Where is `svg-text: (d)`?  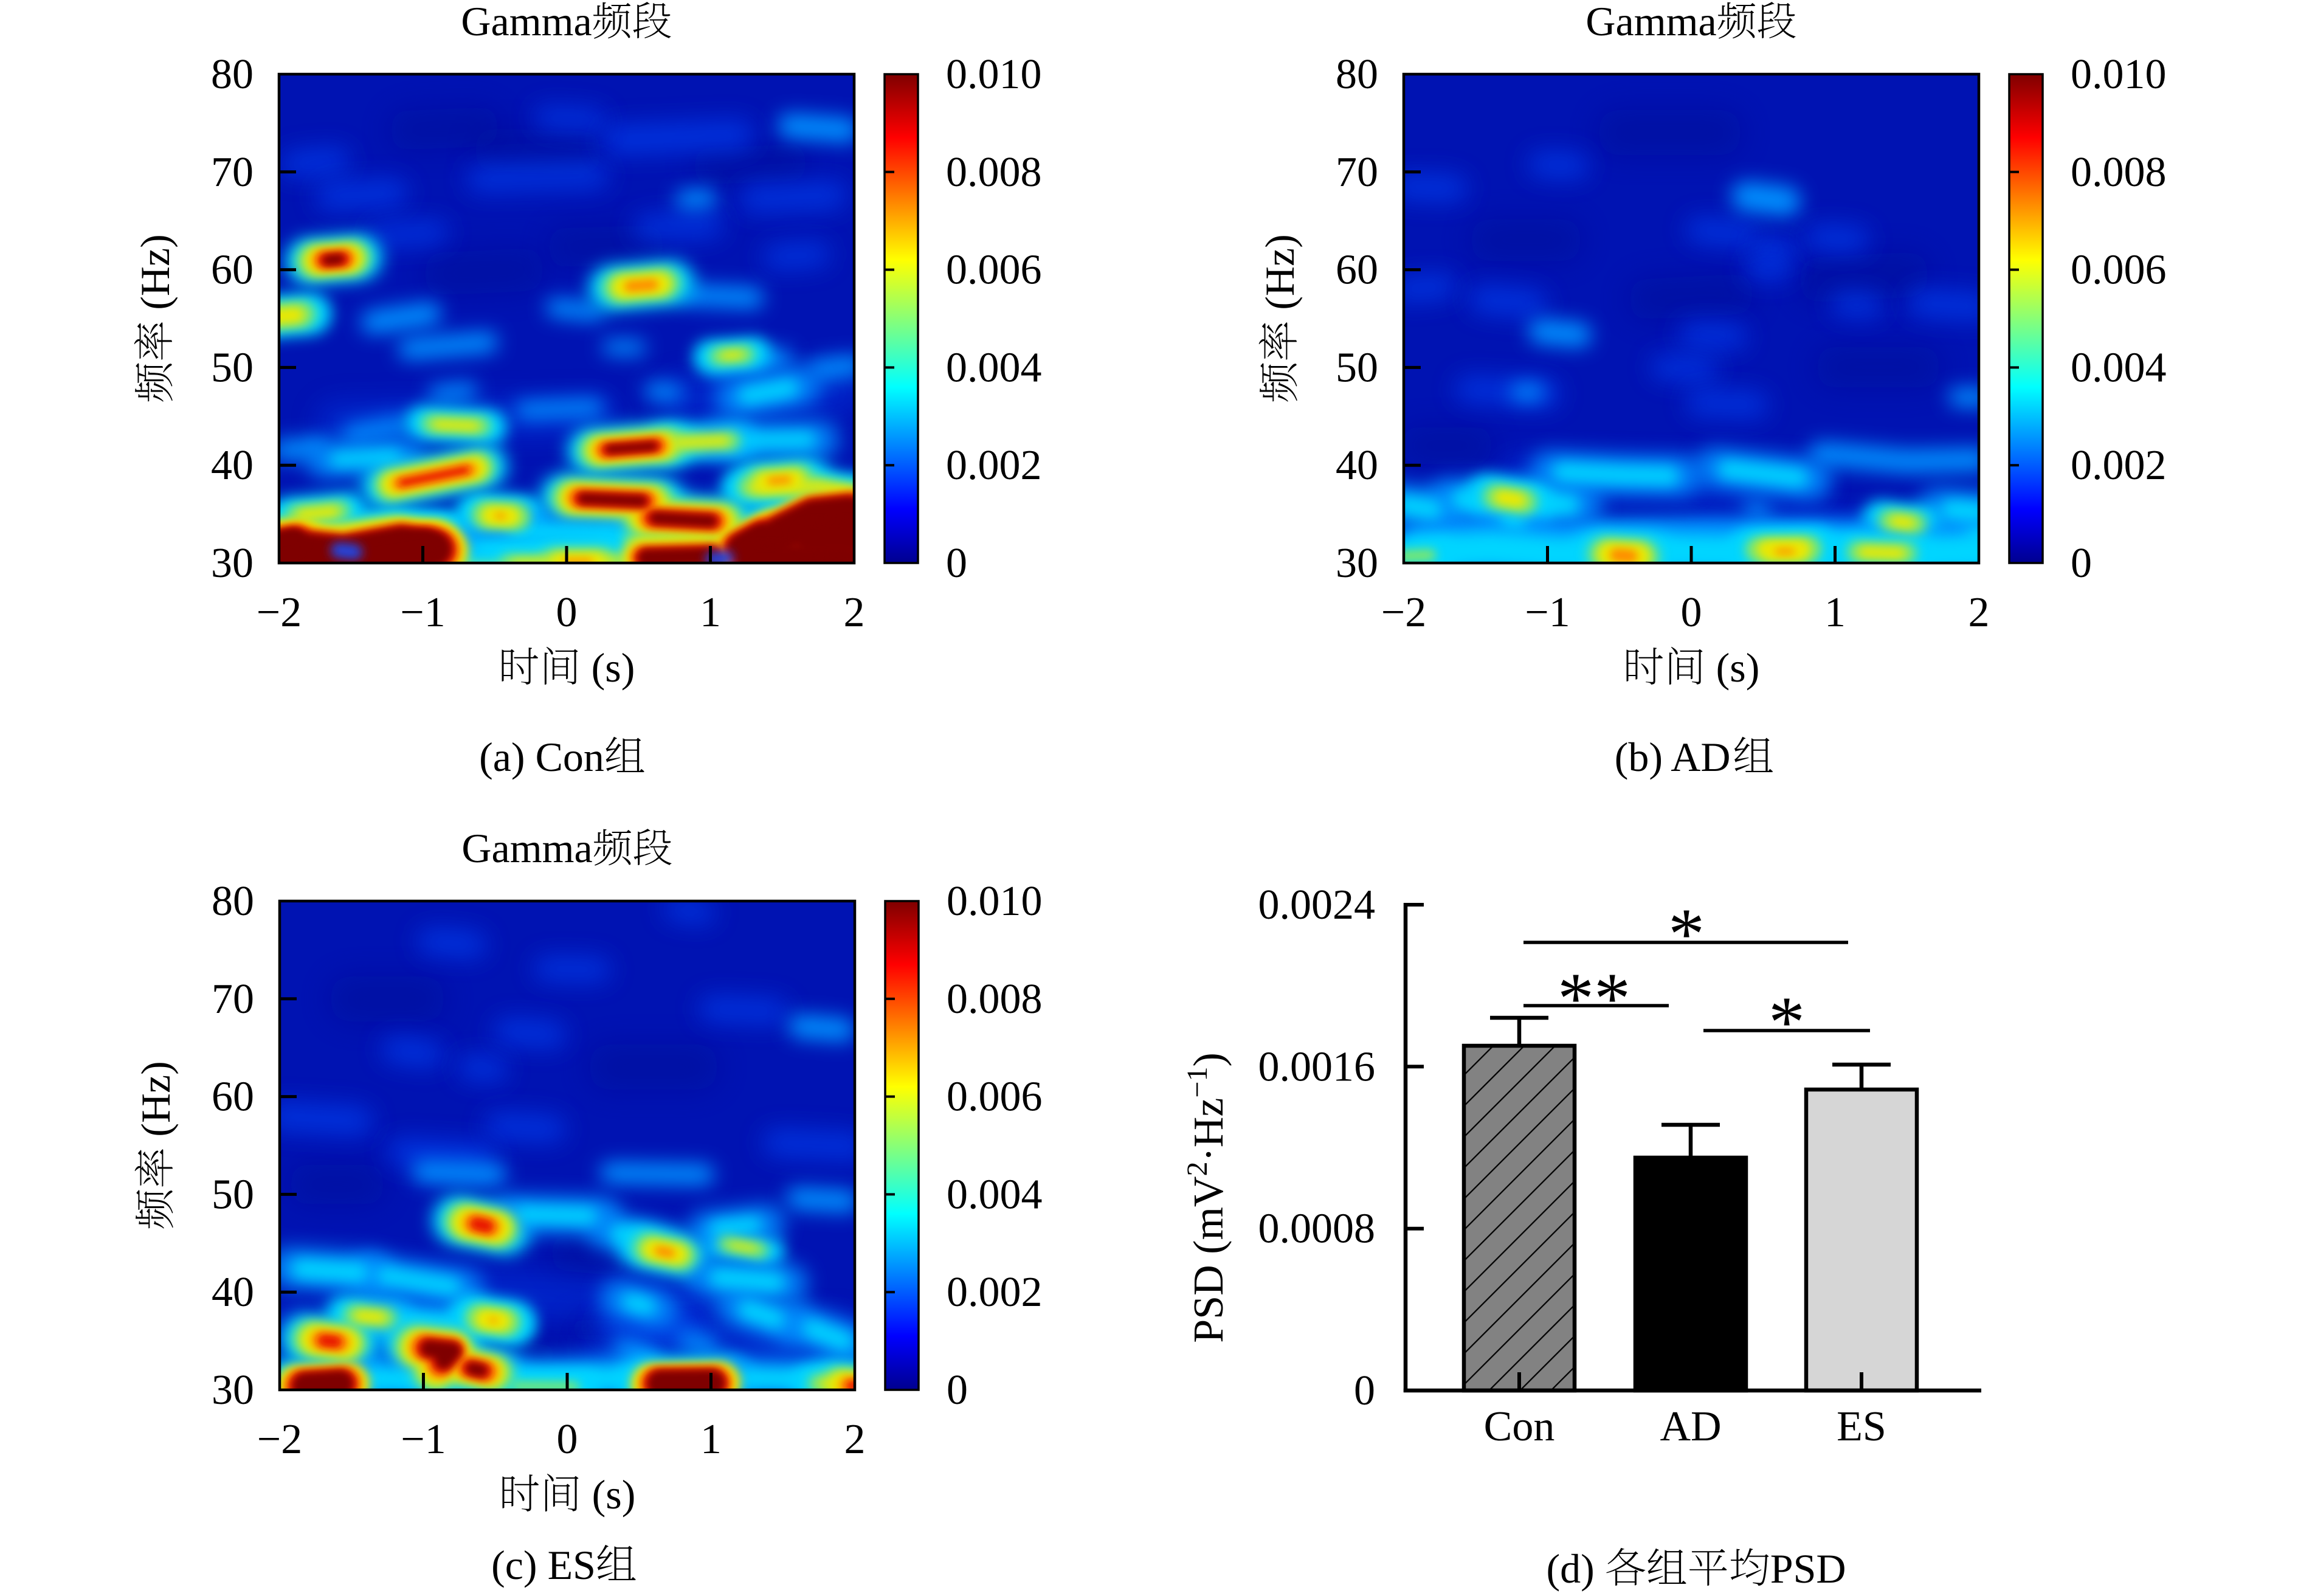
svg-text: (d) is located at coordinates (1571, 1569).